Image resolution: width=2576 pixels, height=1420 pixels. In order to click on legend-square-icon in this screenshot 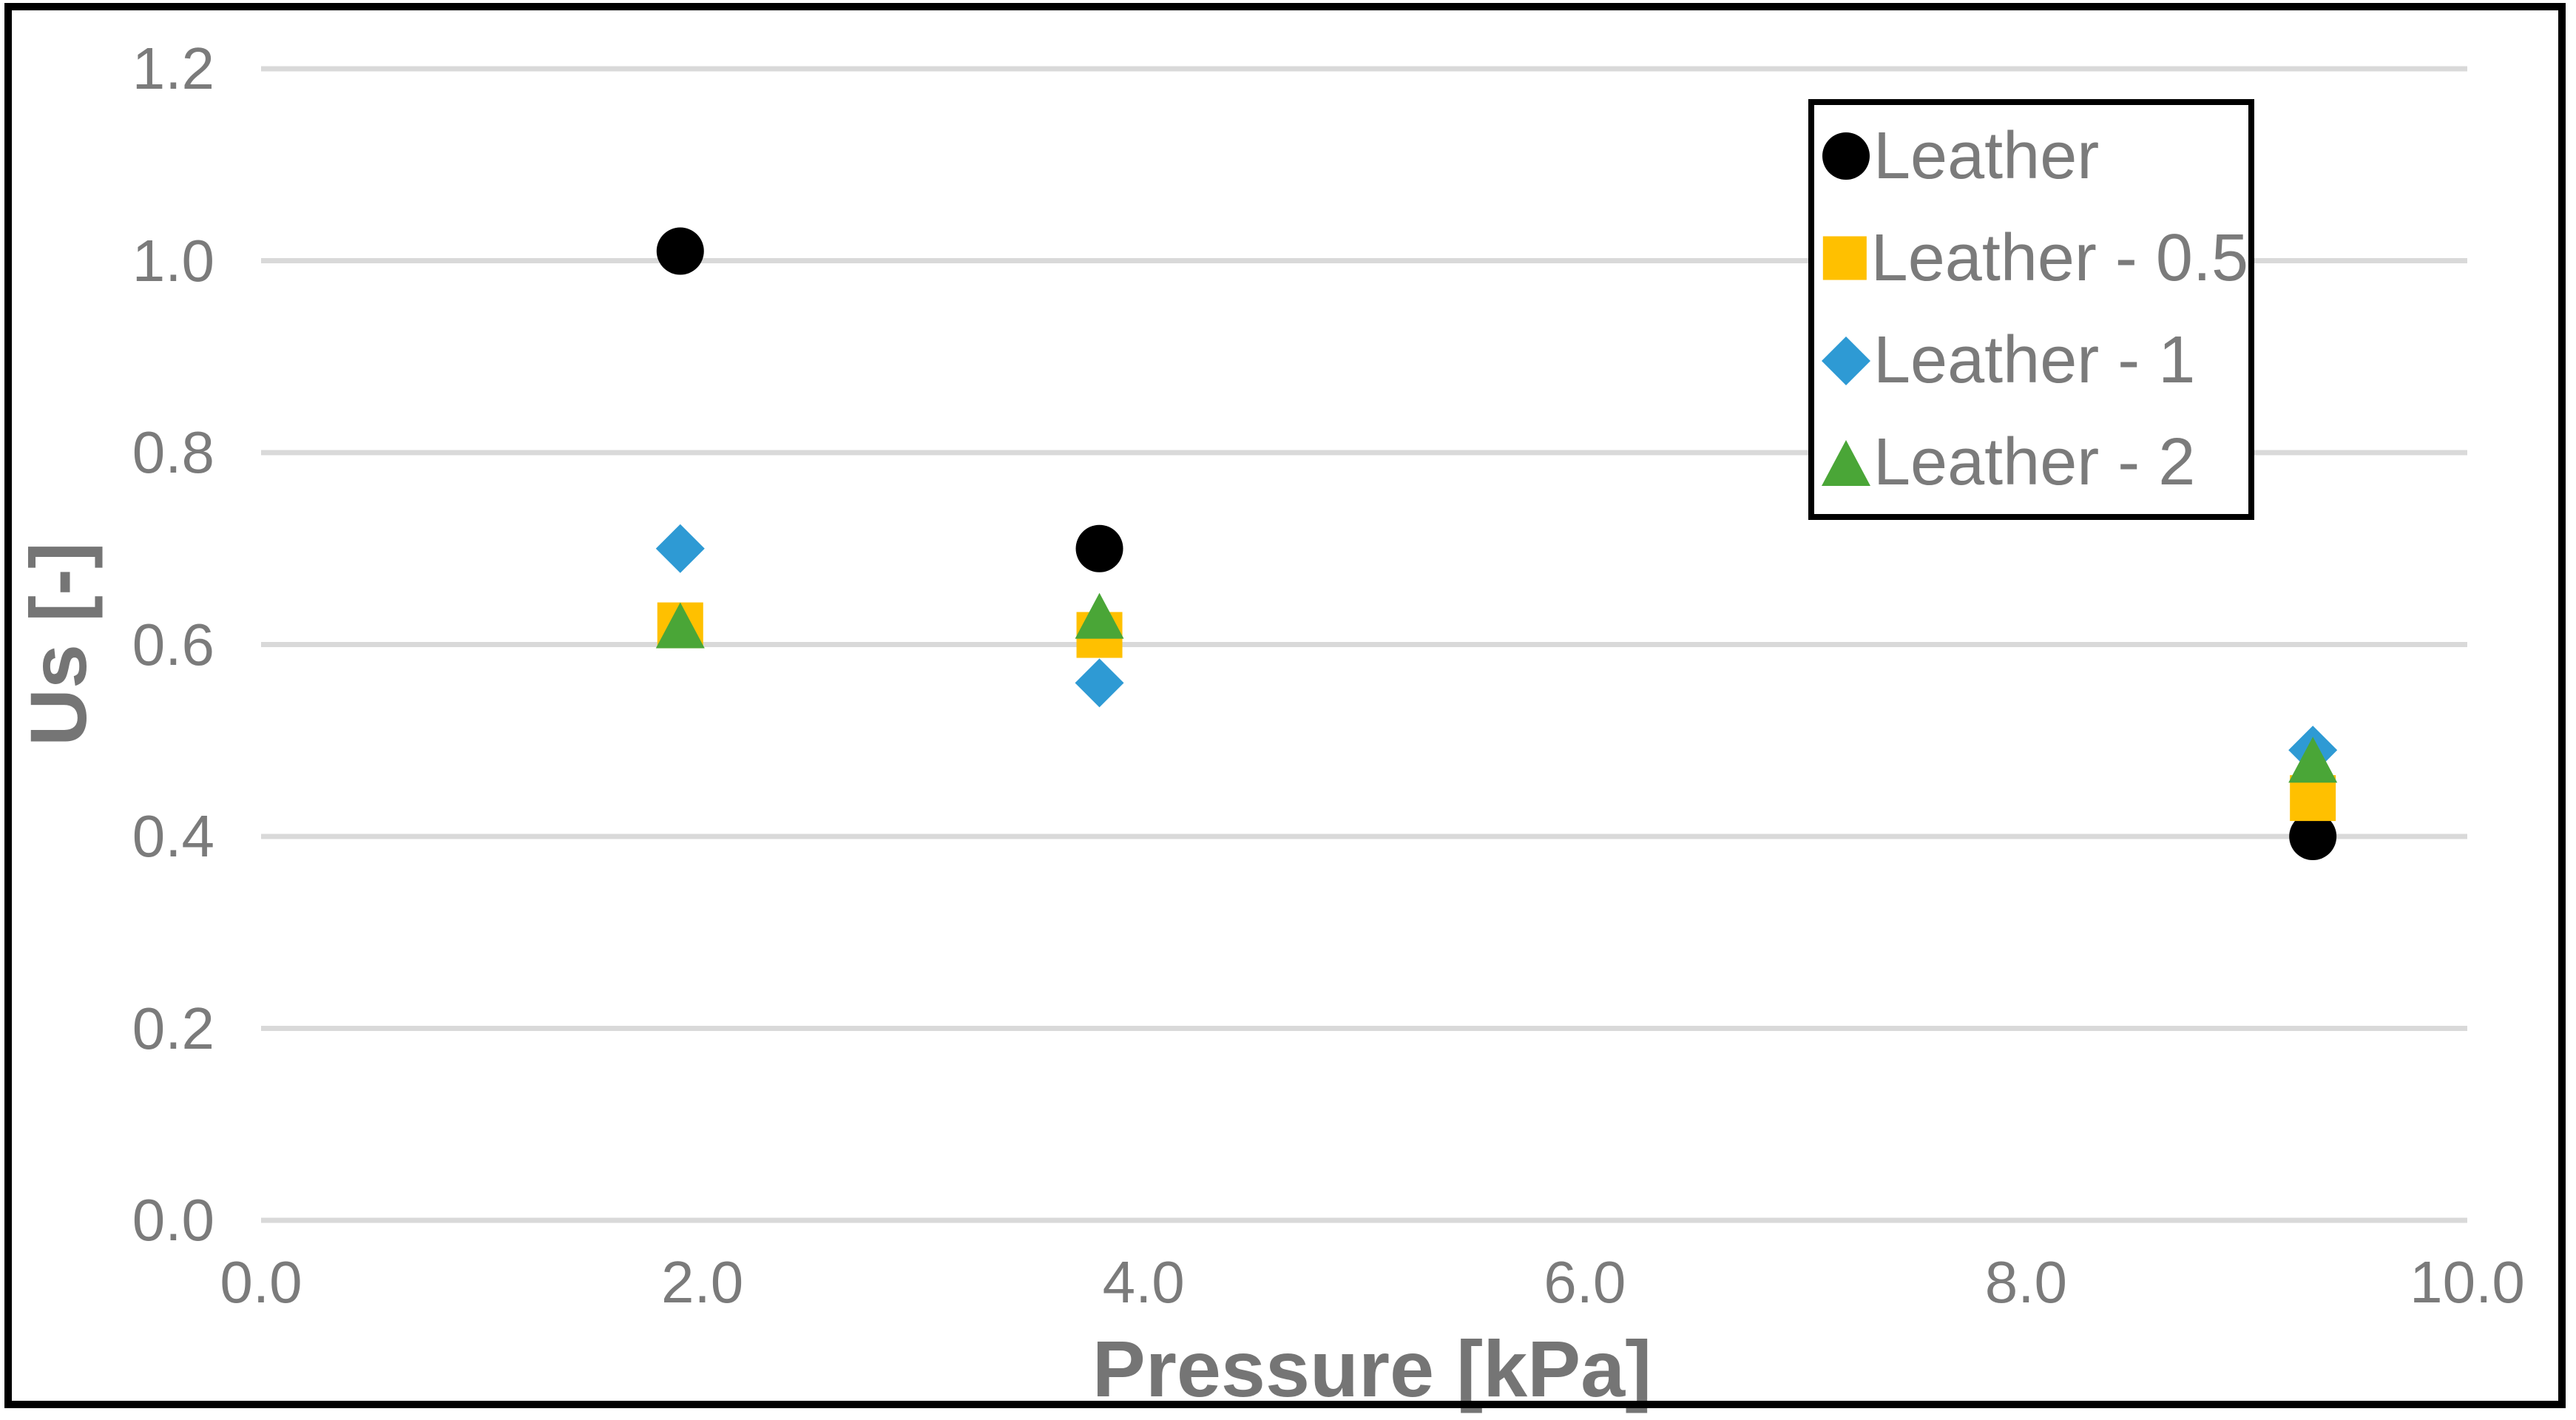, I will do `click(1844, 258)`.